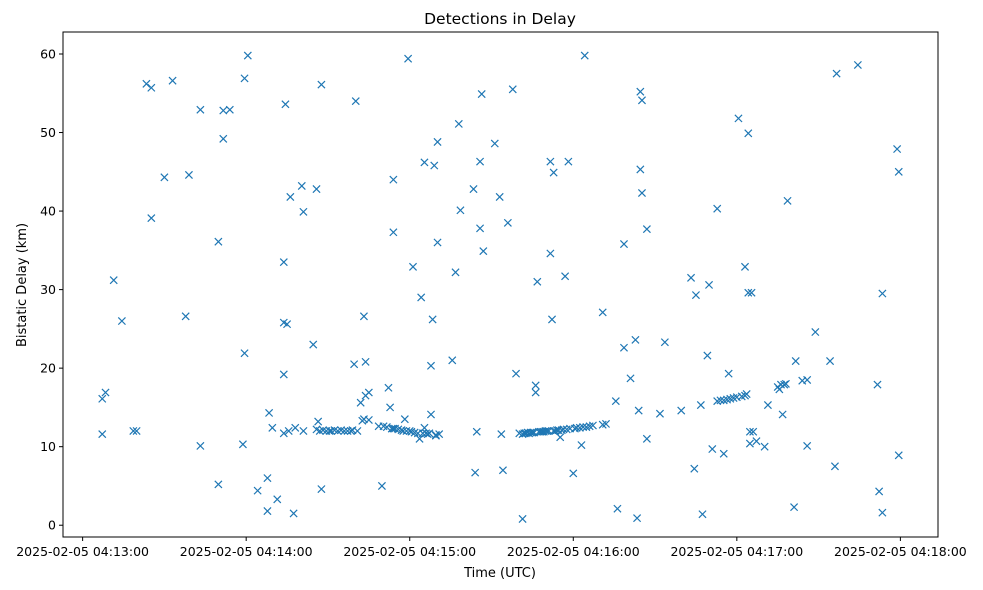  I want to click on chart-title: Detections in Delay, so click(500, 19).